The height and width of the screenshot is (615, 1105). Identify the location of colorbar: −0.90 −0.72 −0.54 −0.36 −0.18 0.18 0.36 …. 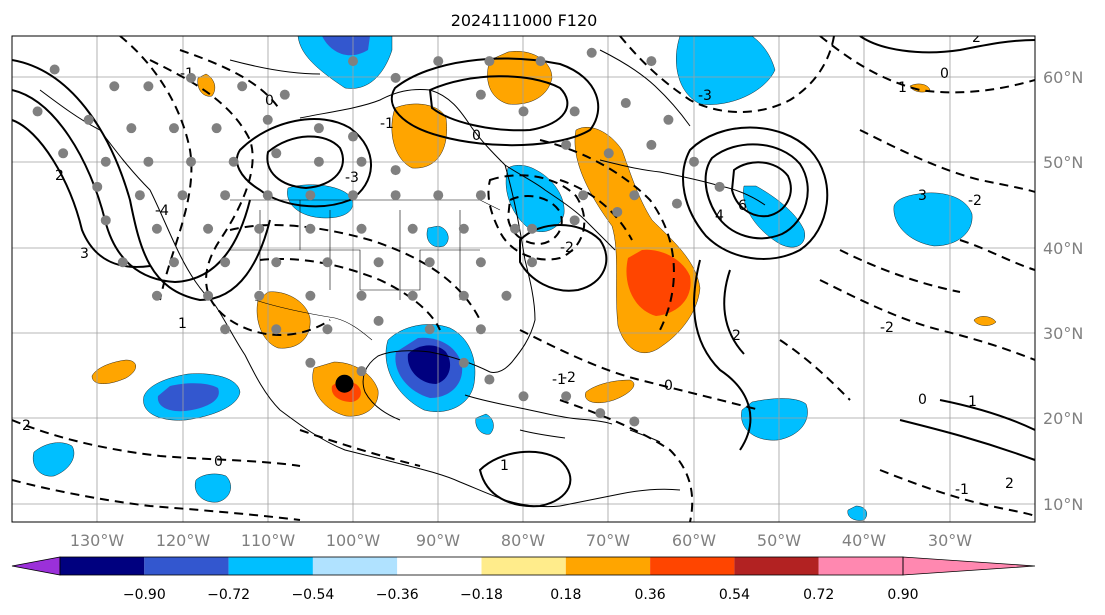
(523, 579).